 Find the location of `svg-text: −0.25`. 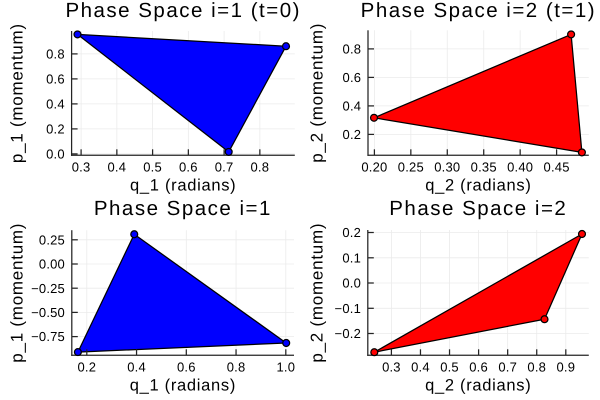

svg-text: −0.25 is located at coordinates (48, 288).